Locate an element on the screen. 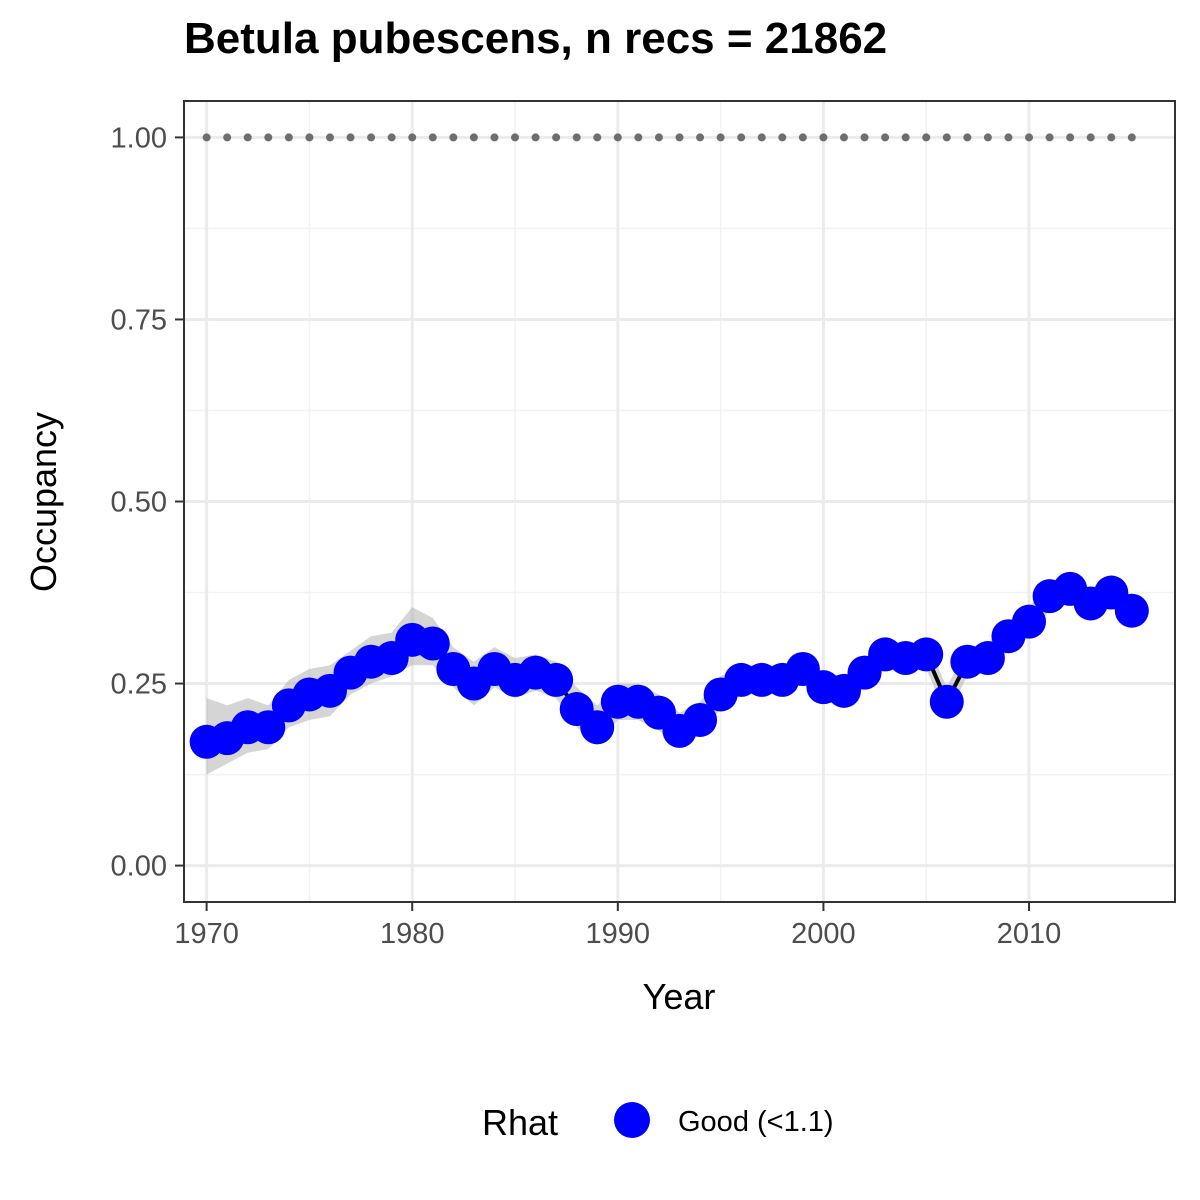 This screenshot has height=1200, width=1200. y-tick-label: 0.00 is located at coordinates (139, 867).